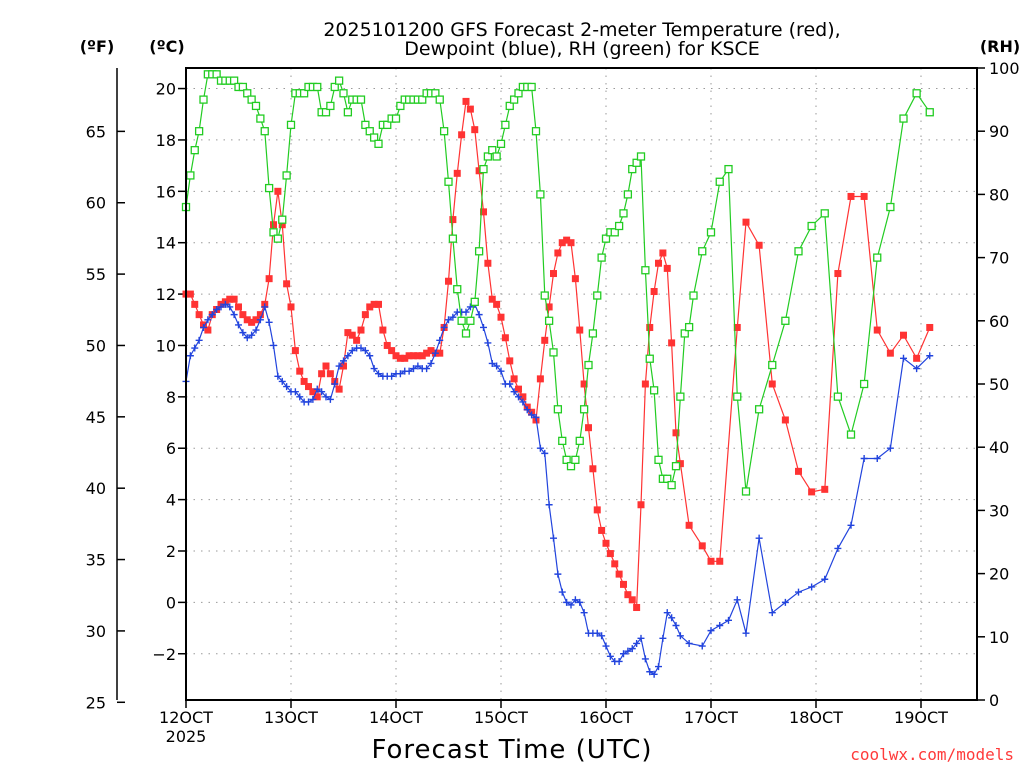 The image size is (1024, 768). I want to click on celsius-tick-label: 12, so click(166, 294).